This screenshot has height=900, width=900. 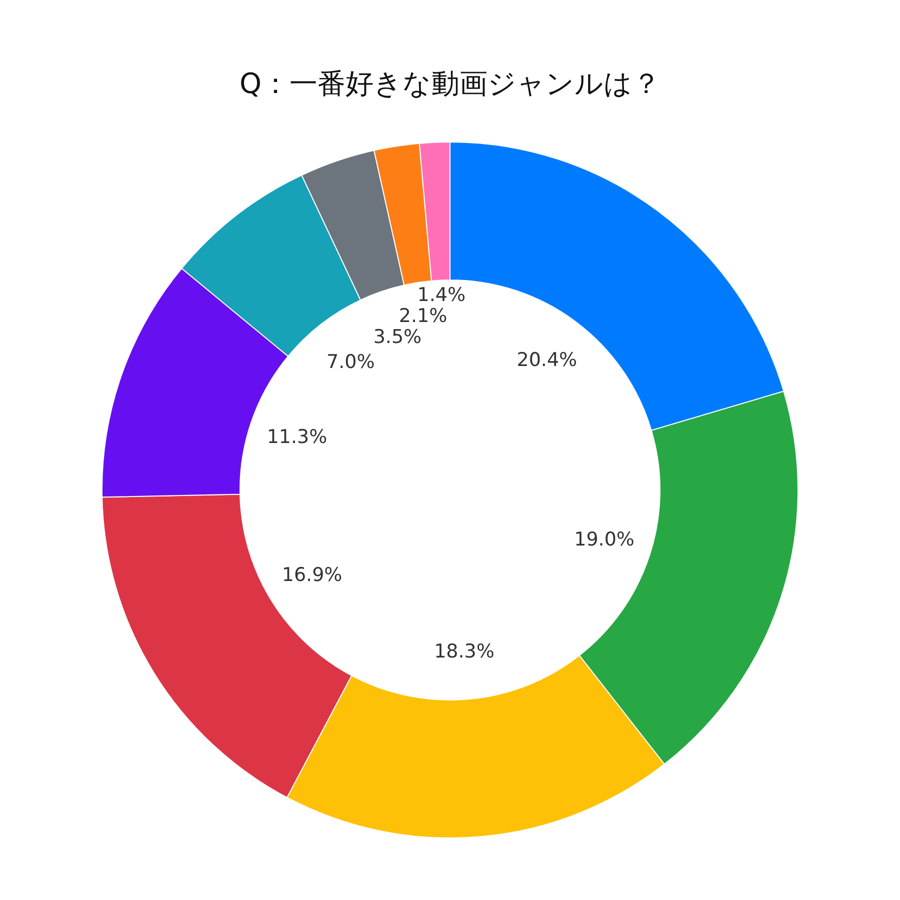 What do you see at coordinates (464, 651) in the screenshot?
I see `data-label: 18.3%` at bounding box center [464, 651].